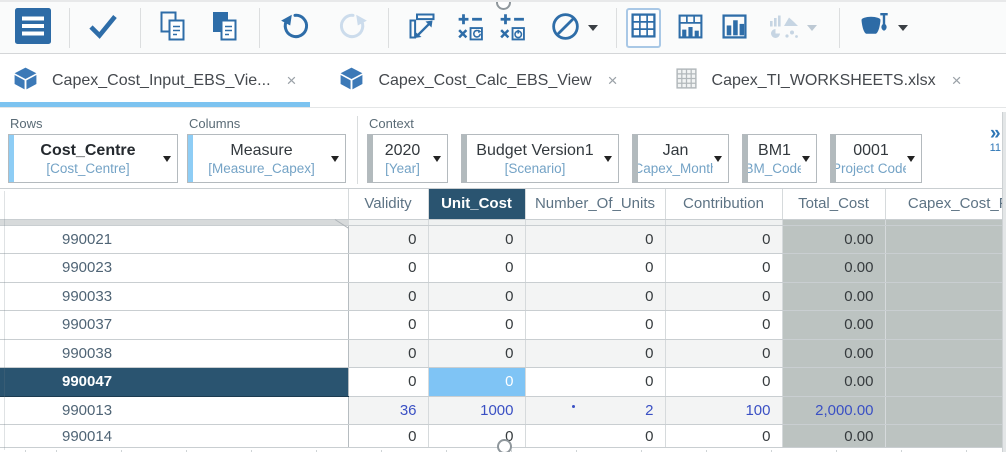 The height and width of the screenshot is (452, 1006). Describe the element at coordinates (945, 204) in the screenshot. I see `column-header-capex-cost-per: Capex_Cost_Per` at that location.